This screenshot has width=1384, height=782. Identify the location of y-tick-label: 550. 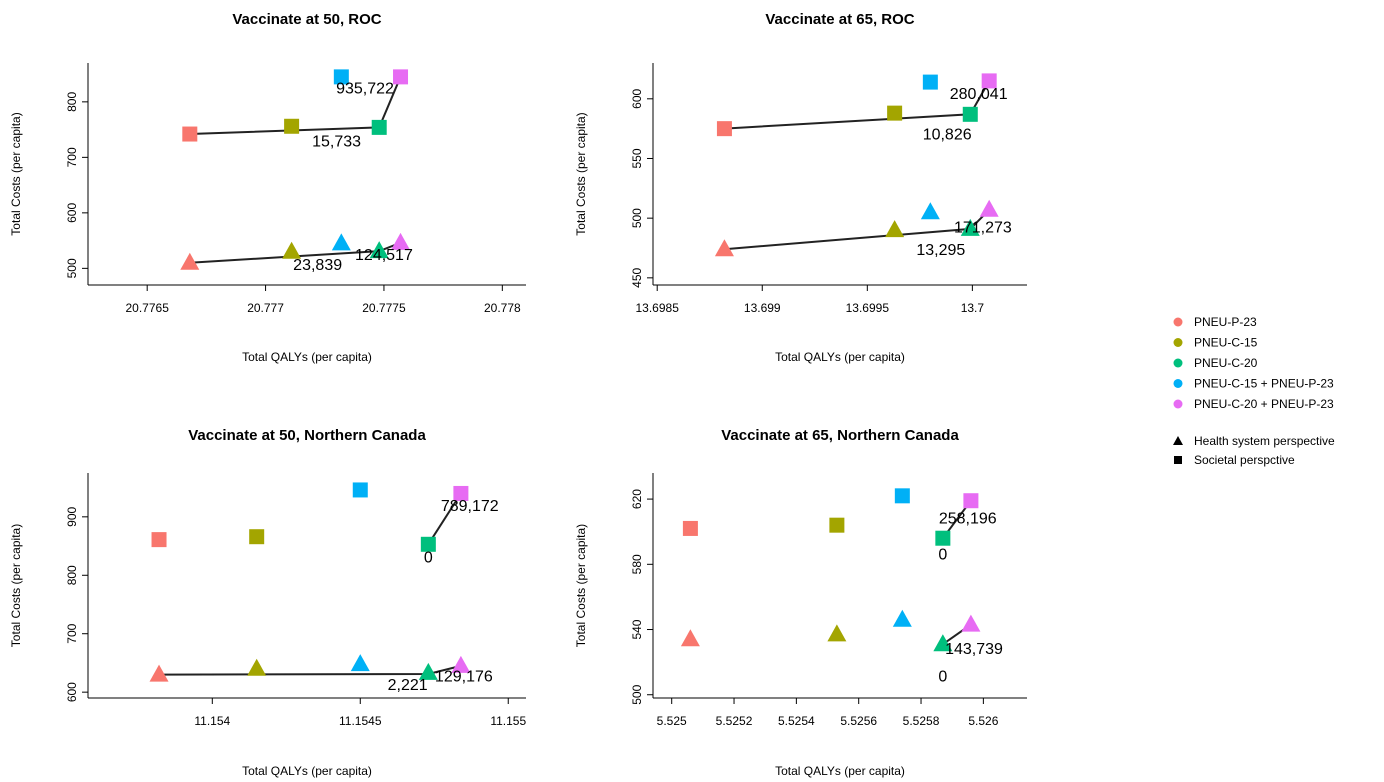
(637, 158).